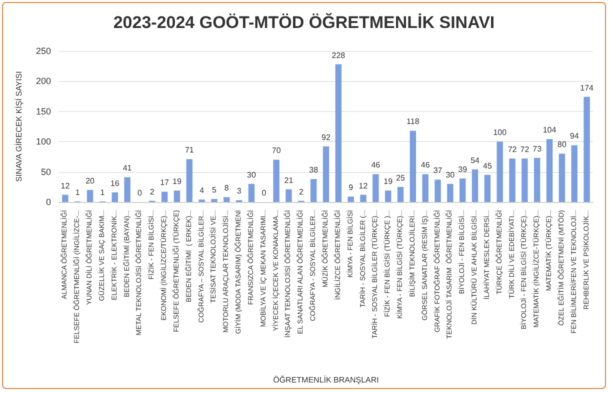 The width and height of the screenshot is (610, 393). What do you see at coordinates (48, 202) in the screenshot?
I see `y-tick-label: 0` at bounding box center [48, 202].